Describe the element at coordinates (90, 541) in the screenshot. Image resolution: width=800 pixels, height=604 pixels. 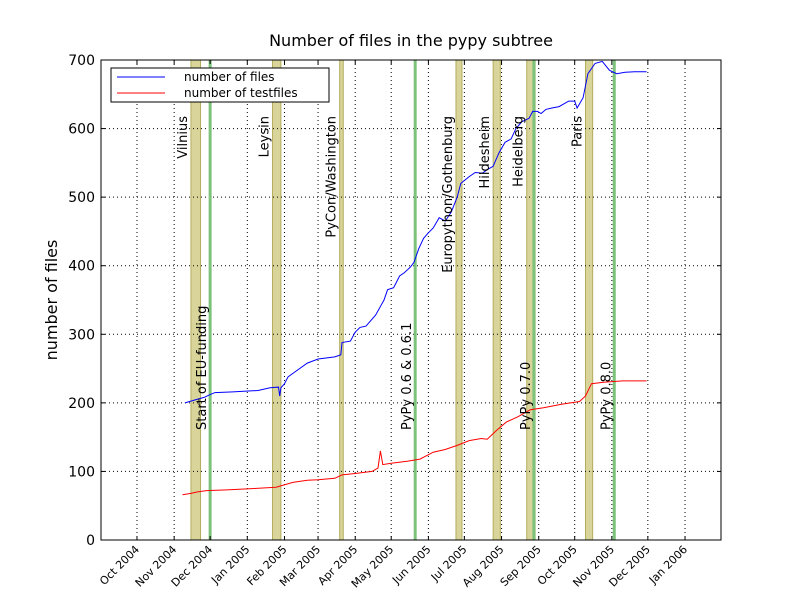
I see `y-tick-label: 0` at that location.